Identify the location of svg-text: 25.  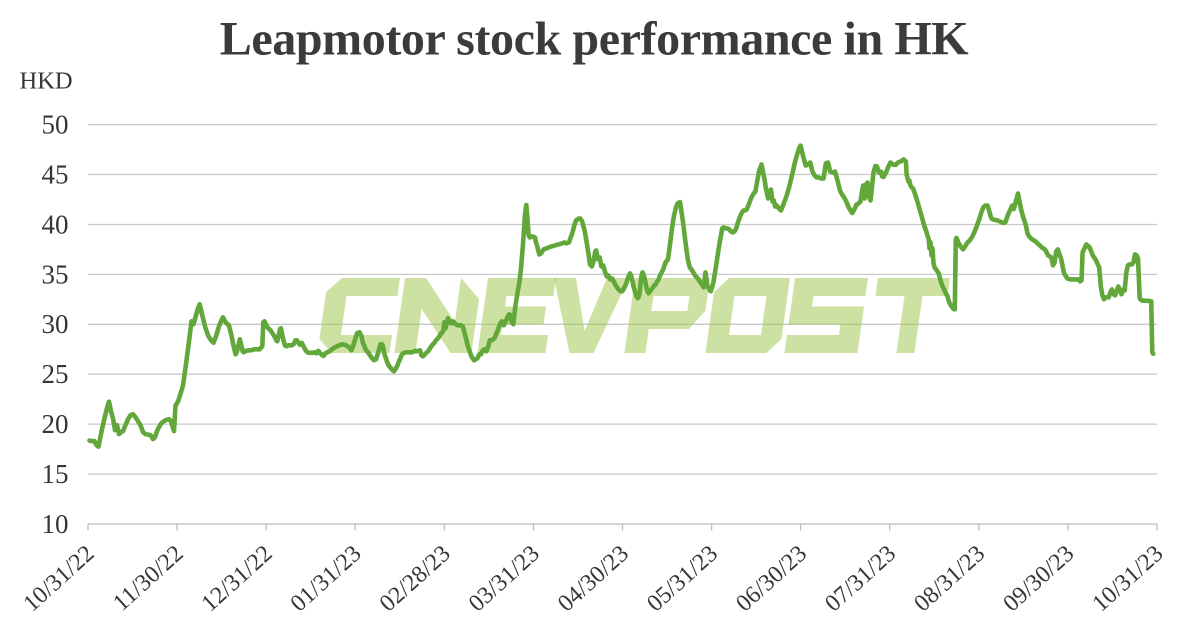
(55, 374).